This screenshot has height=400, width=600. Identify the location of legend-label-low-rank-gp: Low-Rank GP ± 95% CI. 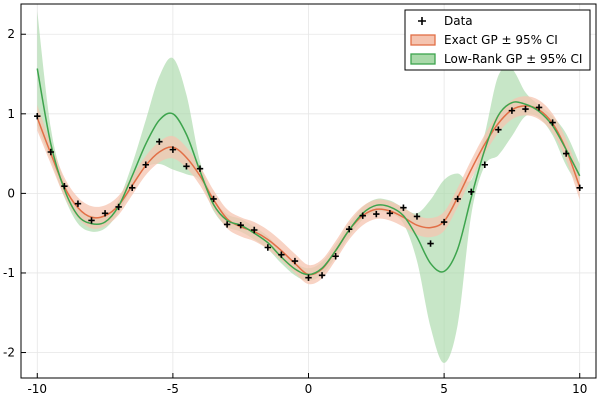
(513, 59).